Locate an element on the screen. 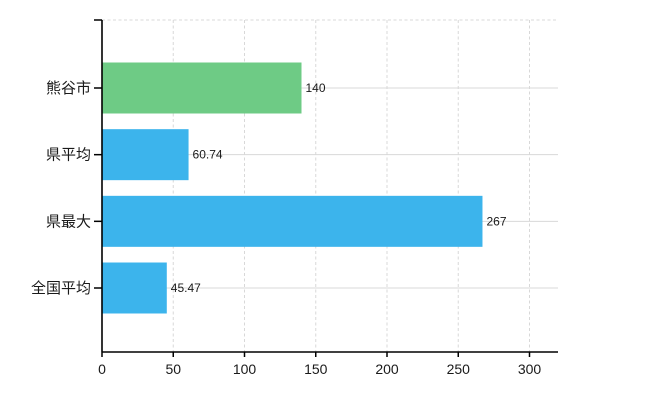  category-label: 県最大 is located at coordinates (68, 221).